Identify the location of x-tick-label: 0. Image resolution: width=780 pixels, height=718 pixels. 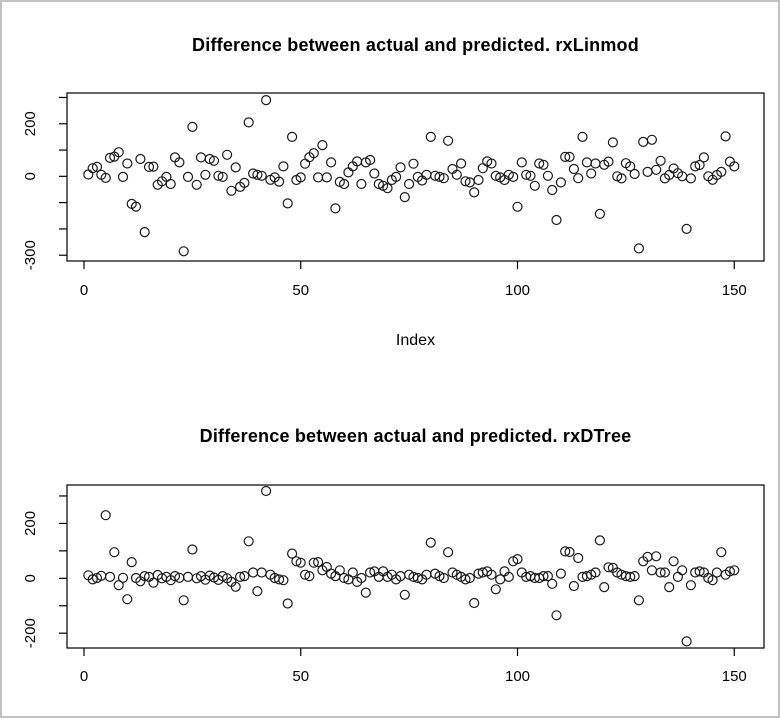
(84, 290).